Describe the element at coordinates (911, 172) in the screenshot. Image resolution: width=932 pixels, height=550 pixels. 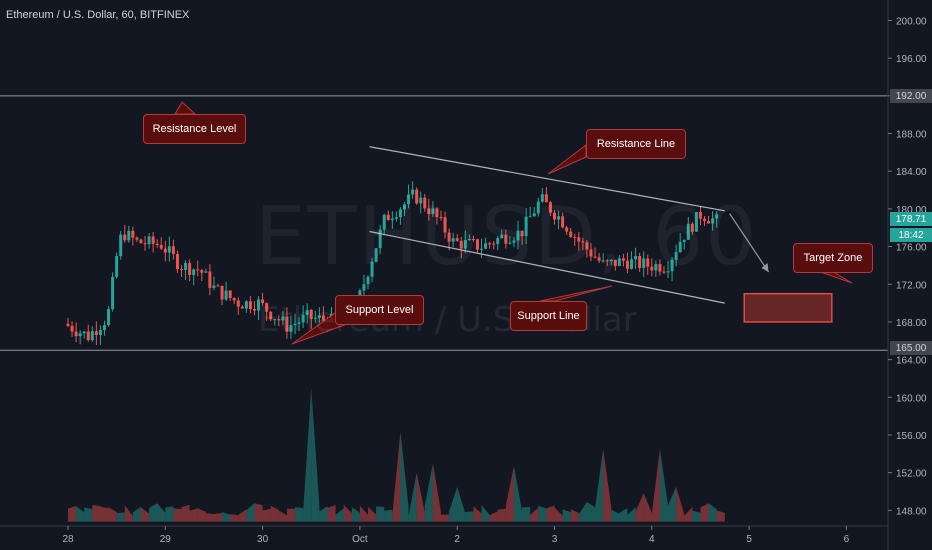
I see `y-tick-label: 184.00` at that location.